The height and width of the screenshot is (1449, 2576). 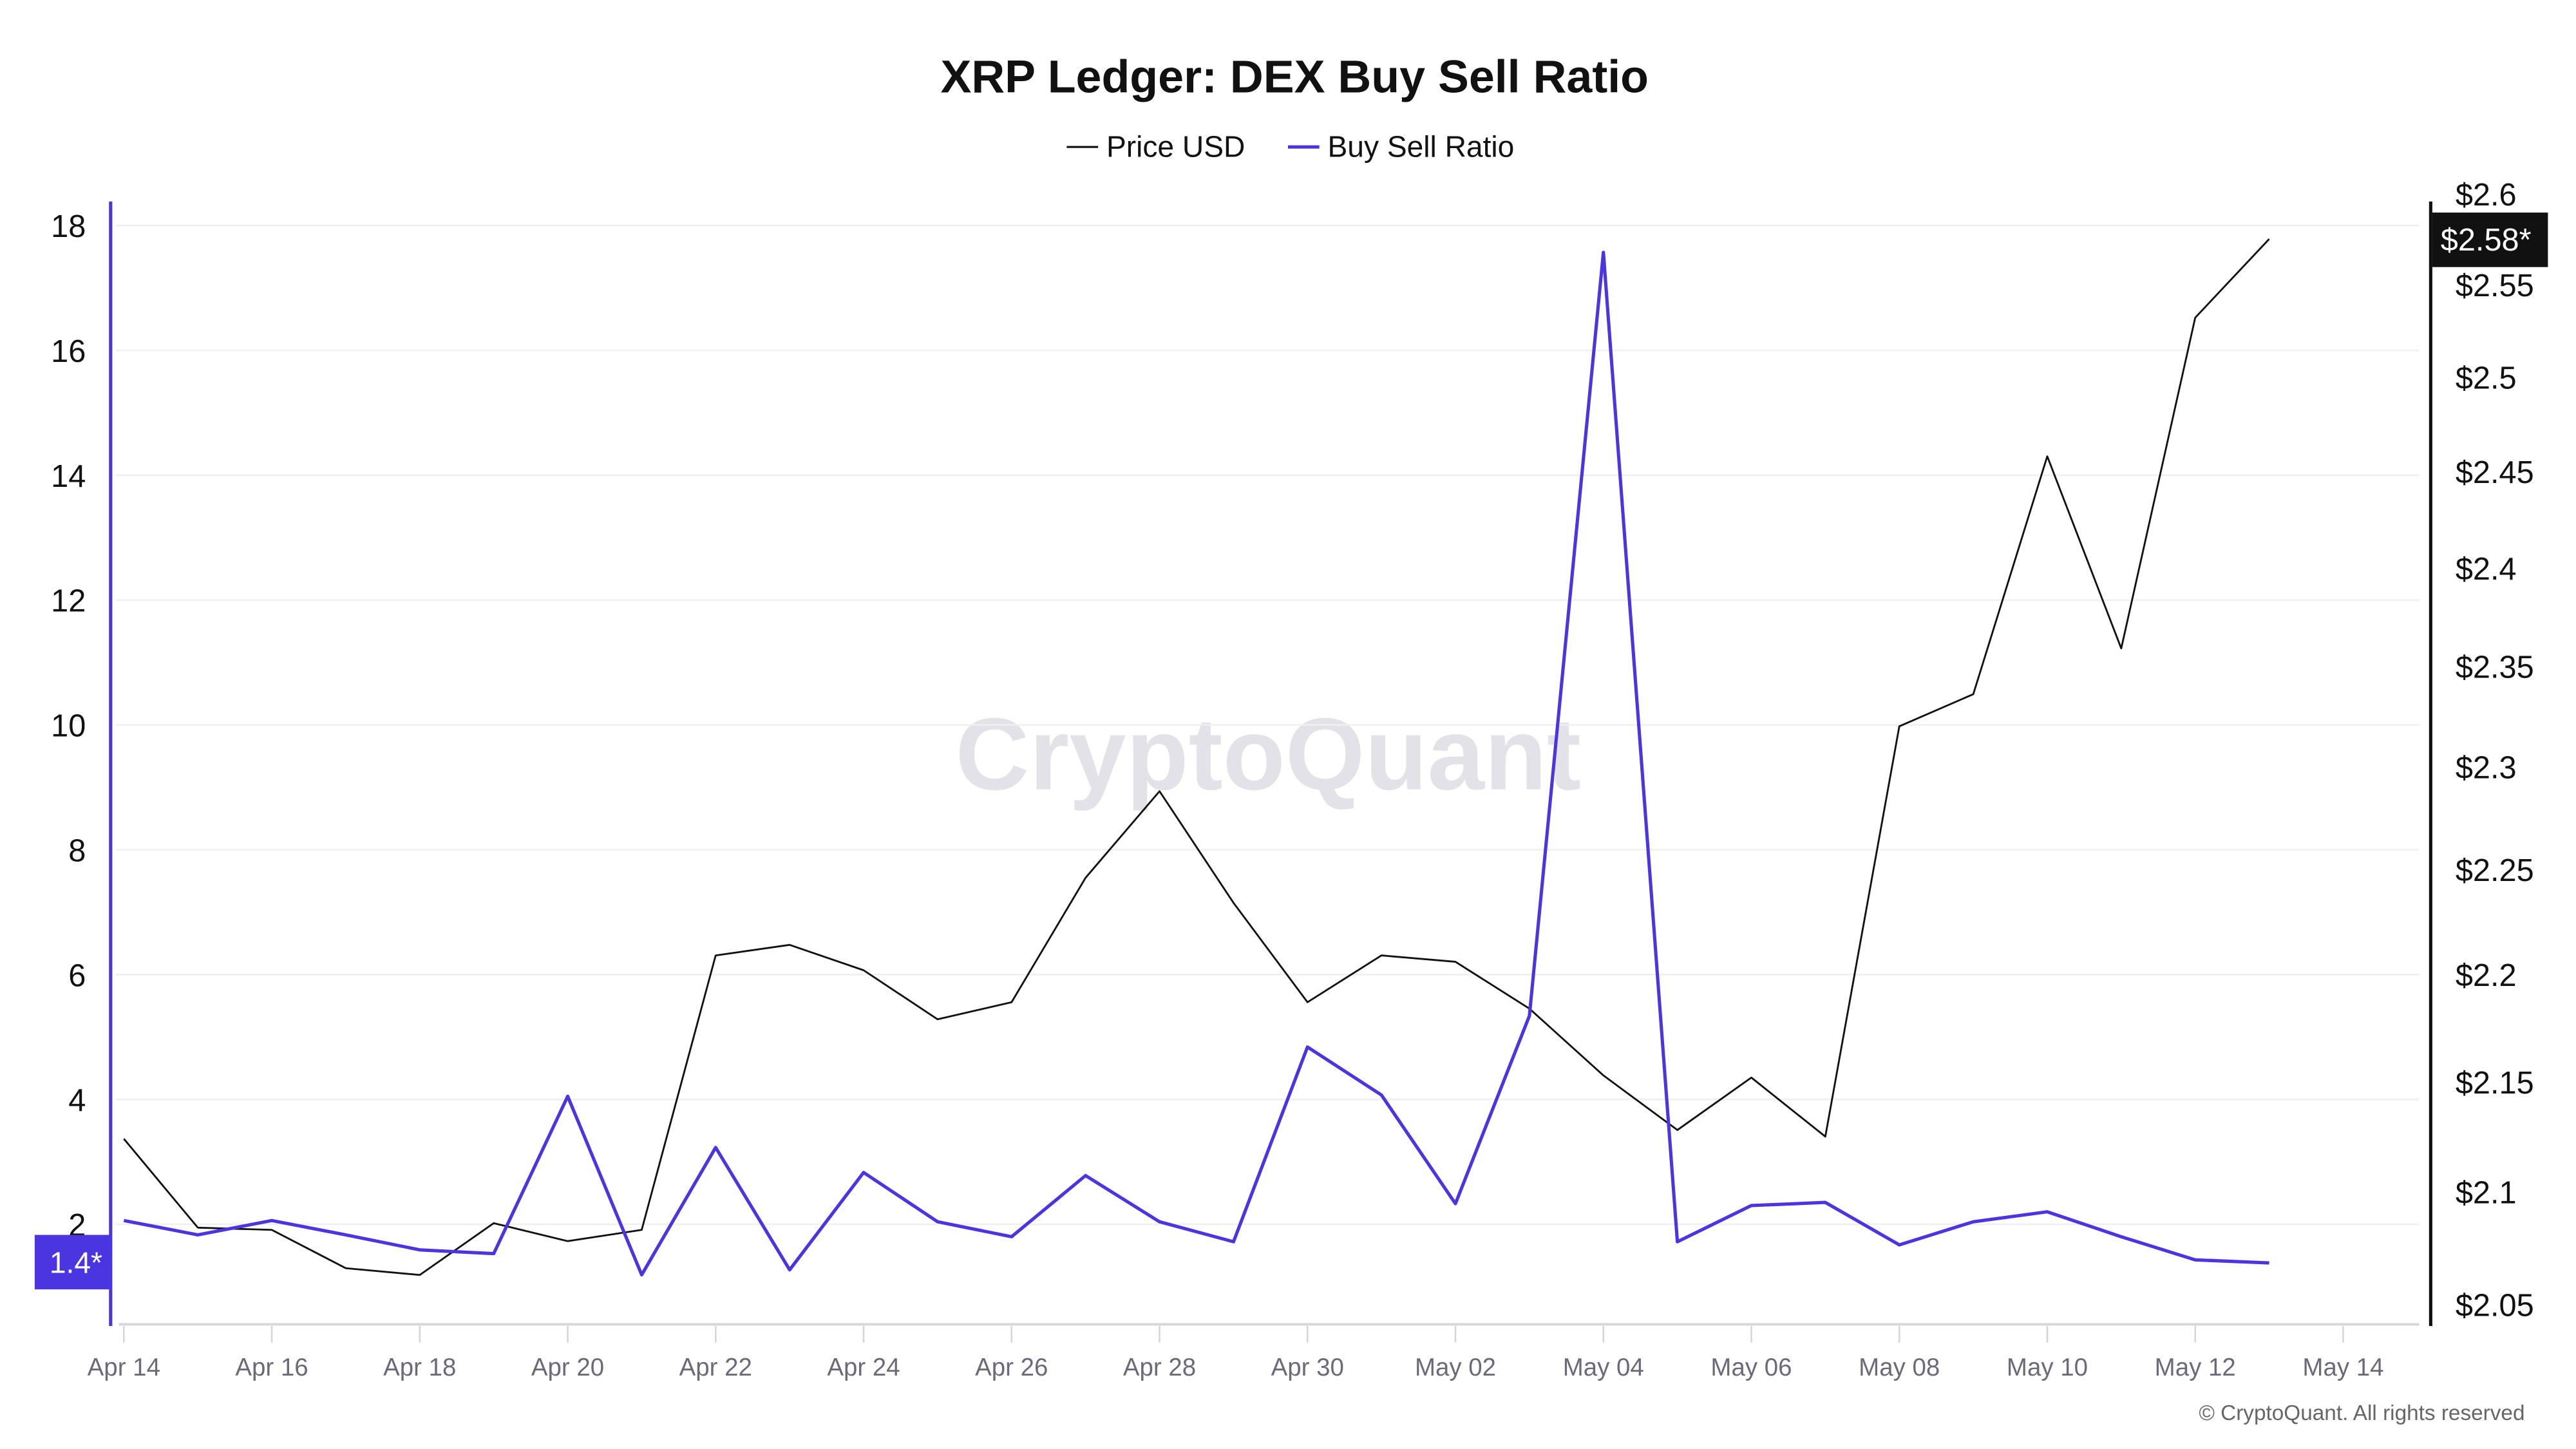 I want to click on right-tick-label: $2.6, so click(x=2487, y=195).